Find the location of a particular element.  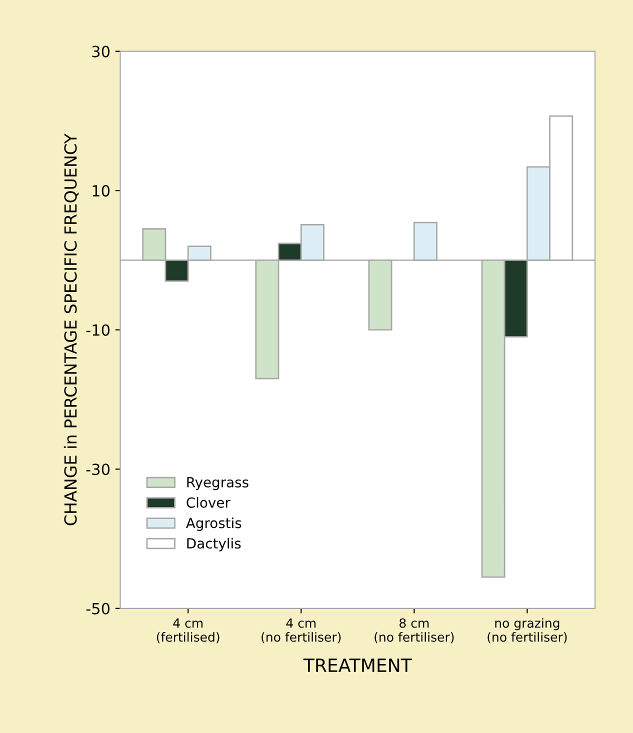

y-tick-label: 10 is located at coordinates (101, 191).